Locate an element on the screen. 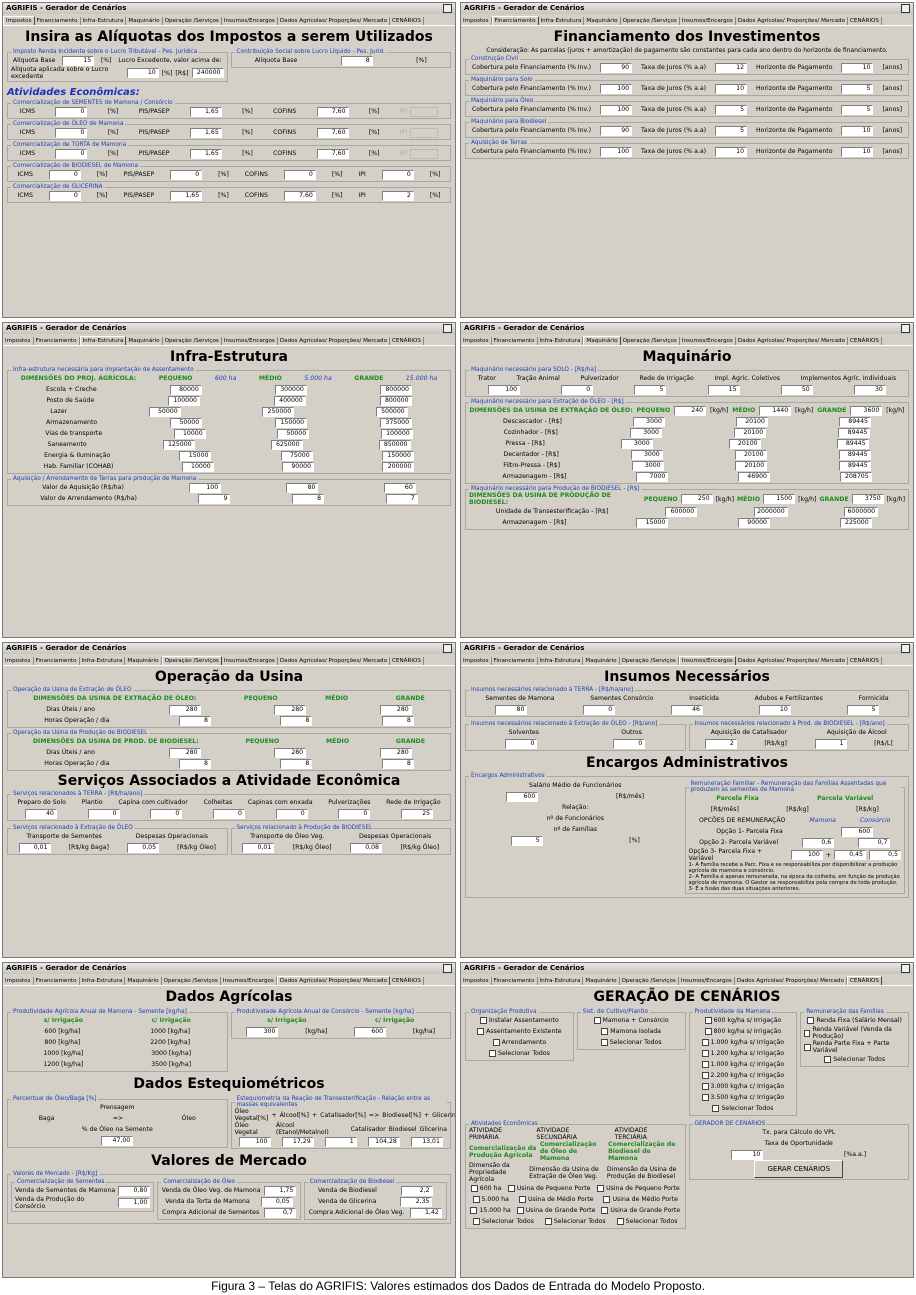 This screenshot has height=1295, width=916. checkbox: 1.000 kg/ha c/ Irrigação is located at coordinates (743, 1064).